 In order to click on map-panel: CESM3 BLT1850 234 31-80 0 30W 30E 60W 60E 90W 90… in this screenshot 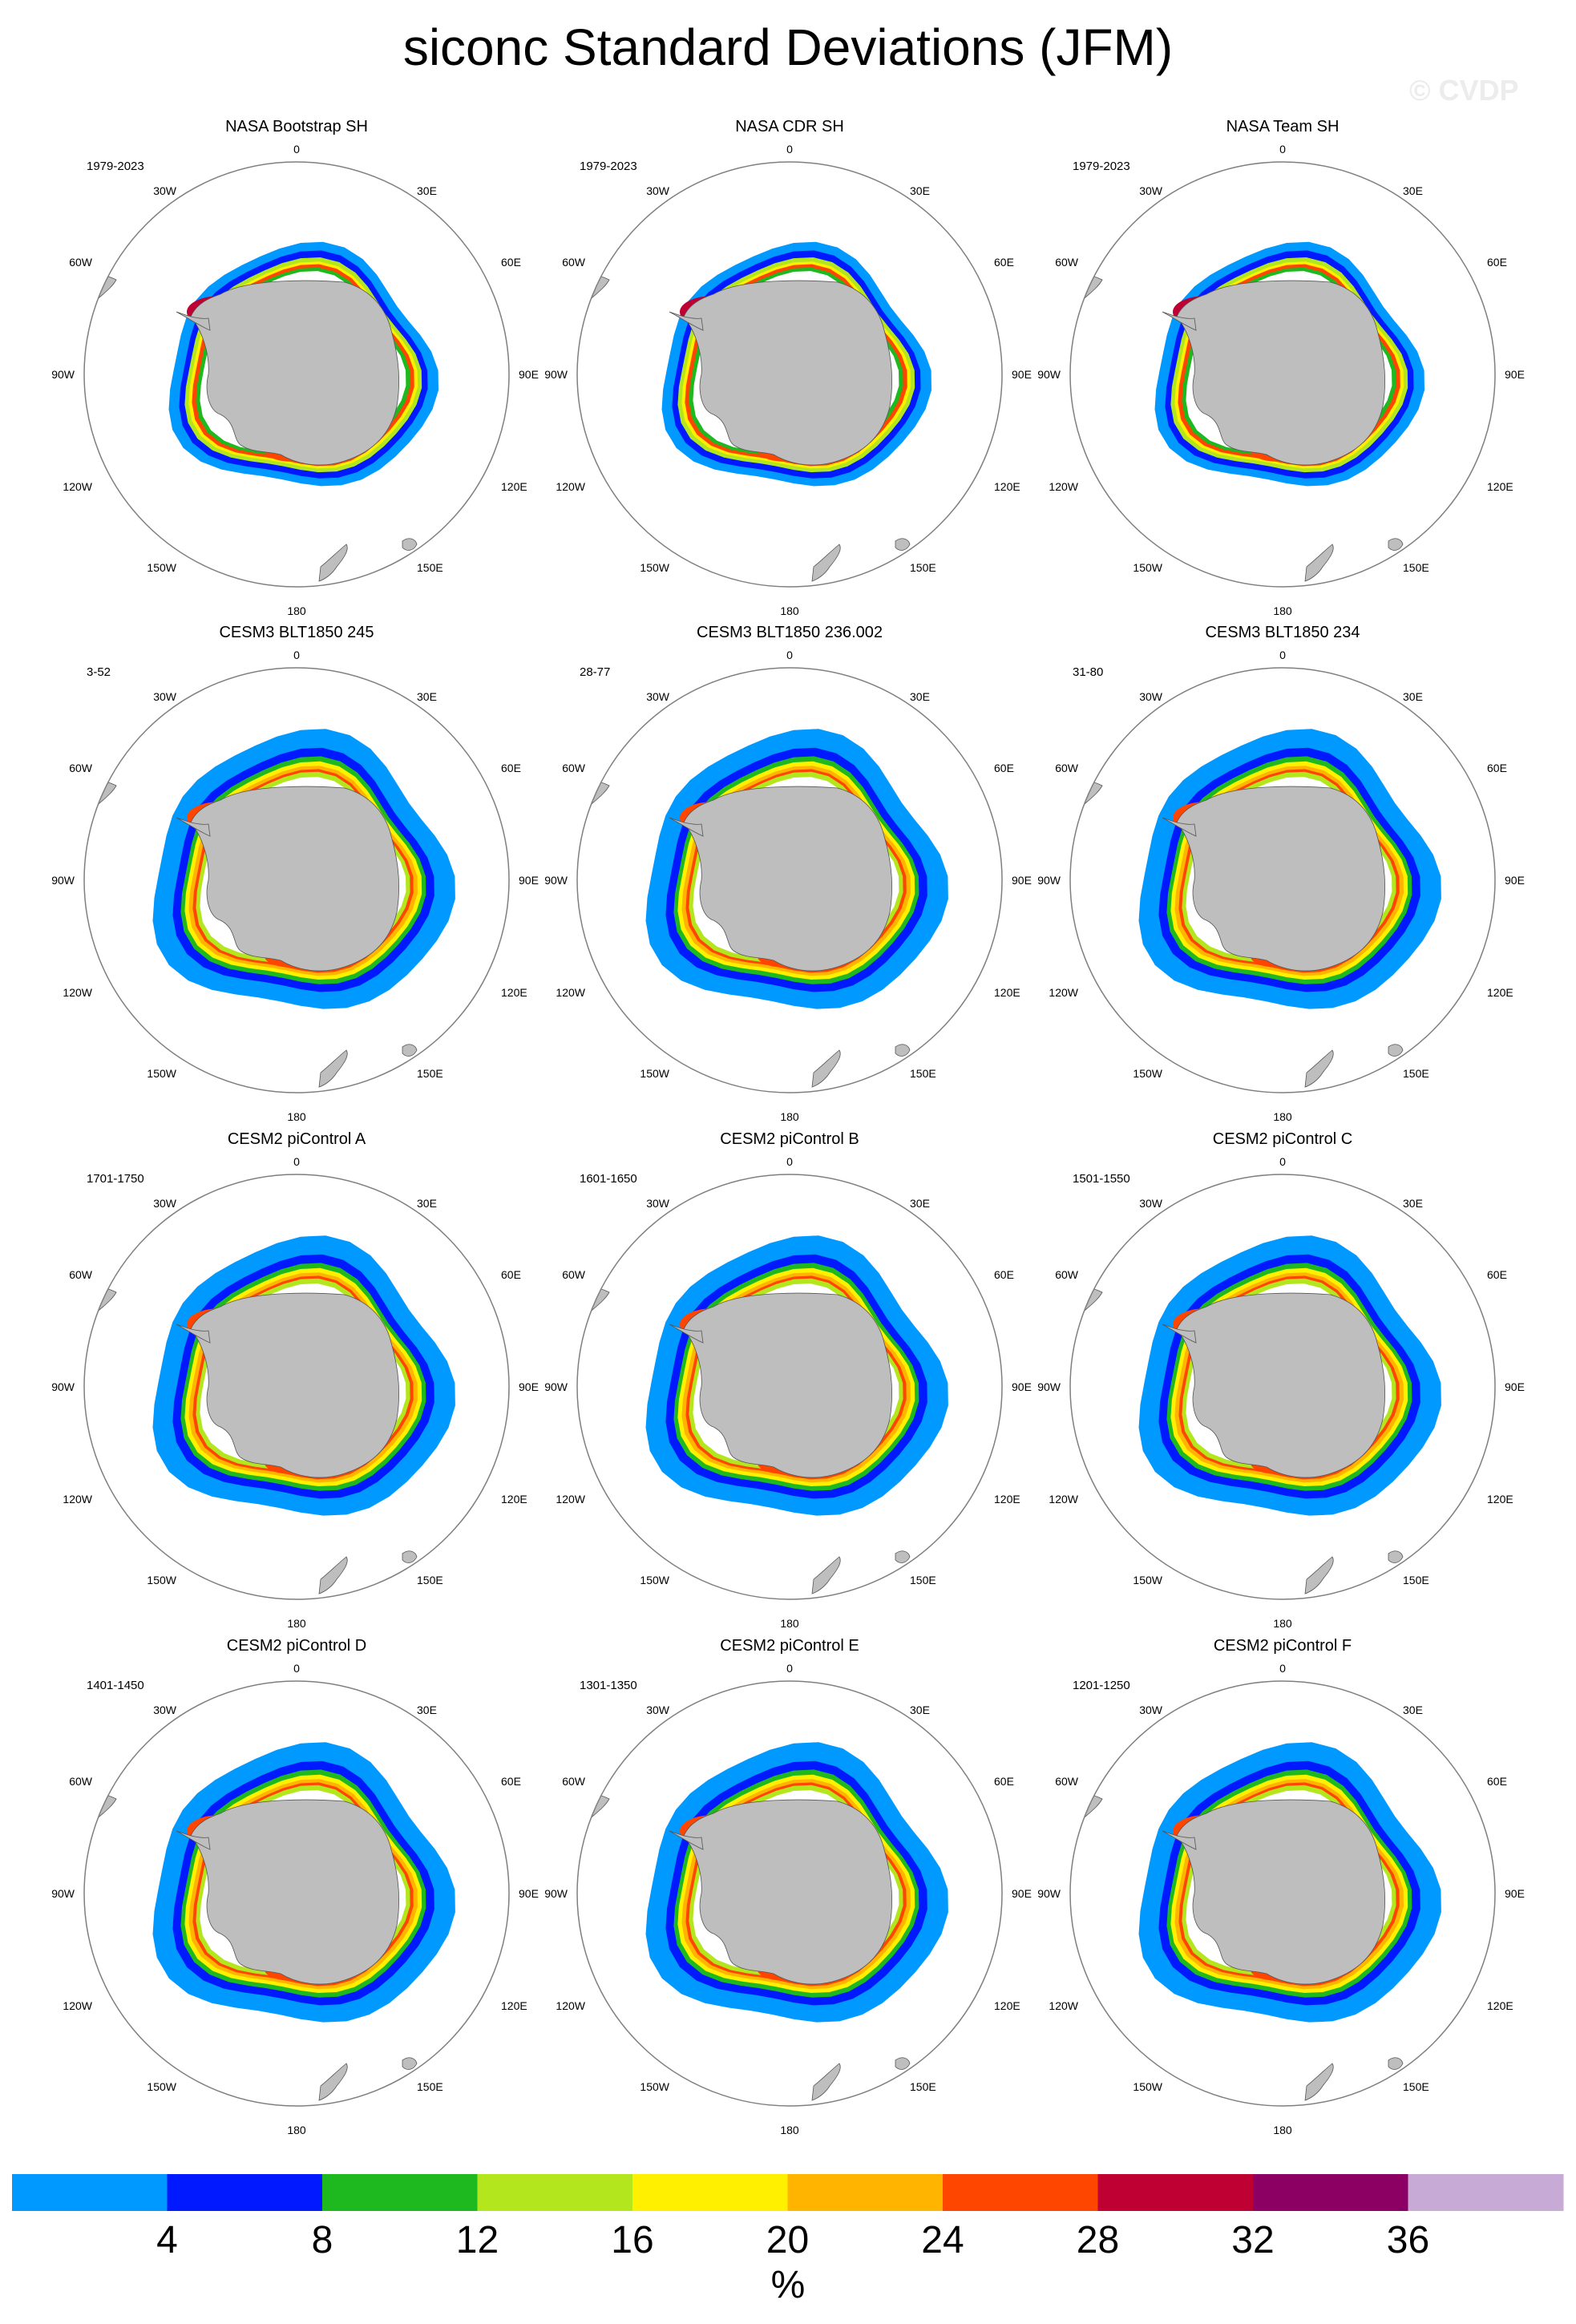, I will do `click(1281, 874)`.